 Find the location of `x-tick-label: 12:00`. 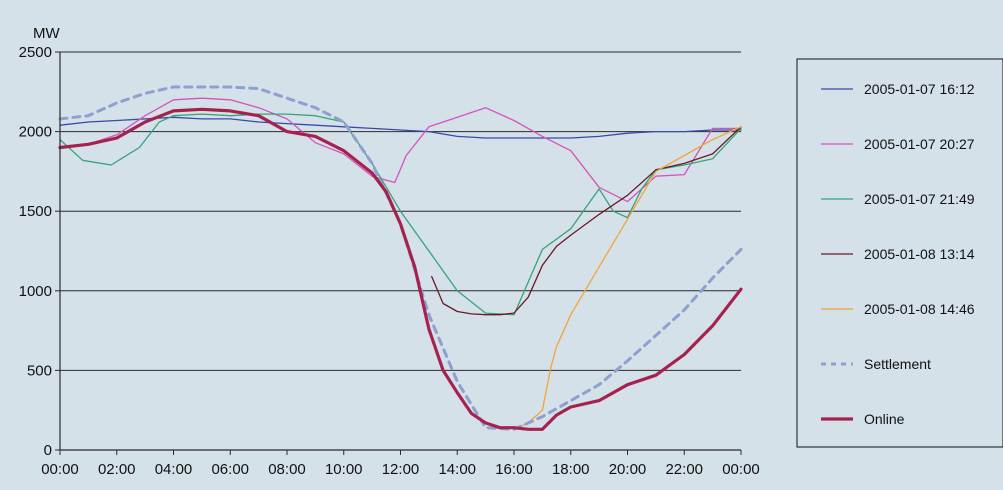

x-tick-label: 12:00 is located at coordinates (401, 469).